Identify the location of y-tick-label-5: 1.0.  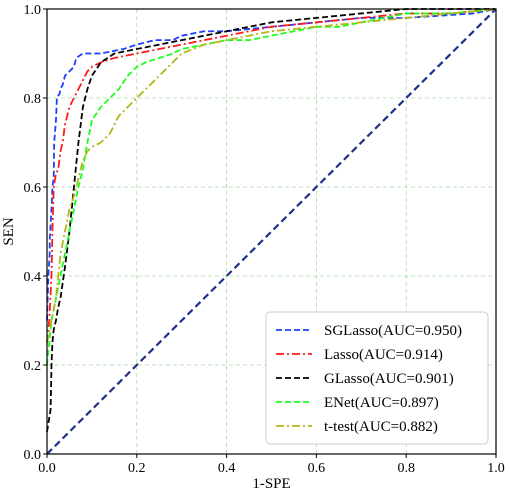
(33, 10).